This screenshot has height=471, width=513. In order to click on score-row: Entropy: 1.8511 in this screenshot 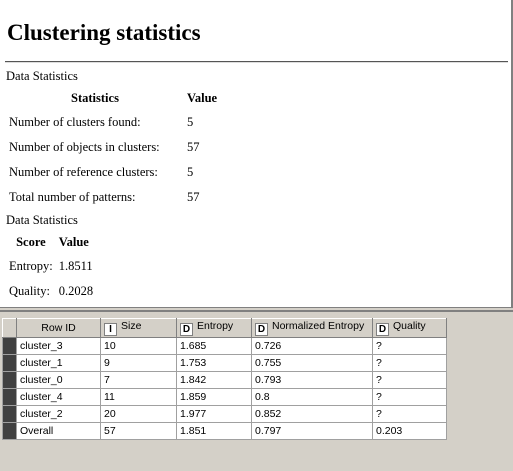, I will do `click(51, 266)`.